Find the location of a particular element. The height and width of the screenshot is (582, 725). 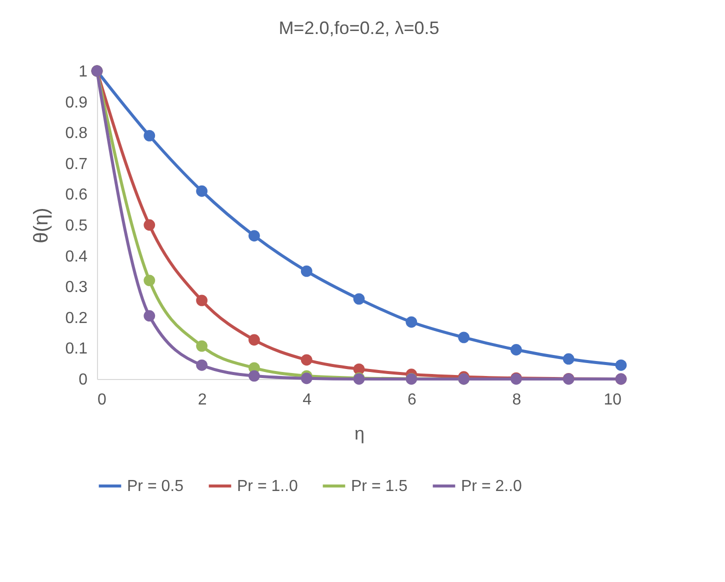

x-tick-label: 2 is located at coordinates (202, 400).